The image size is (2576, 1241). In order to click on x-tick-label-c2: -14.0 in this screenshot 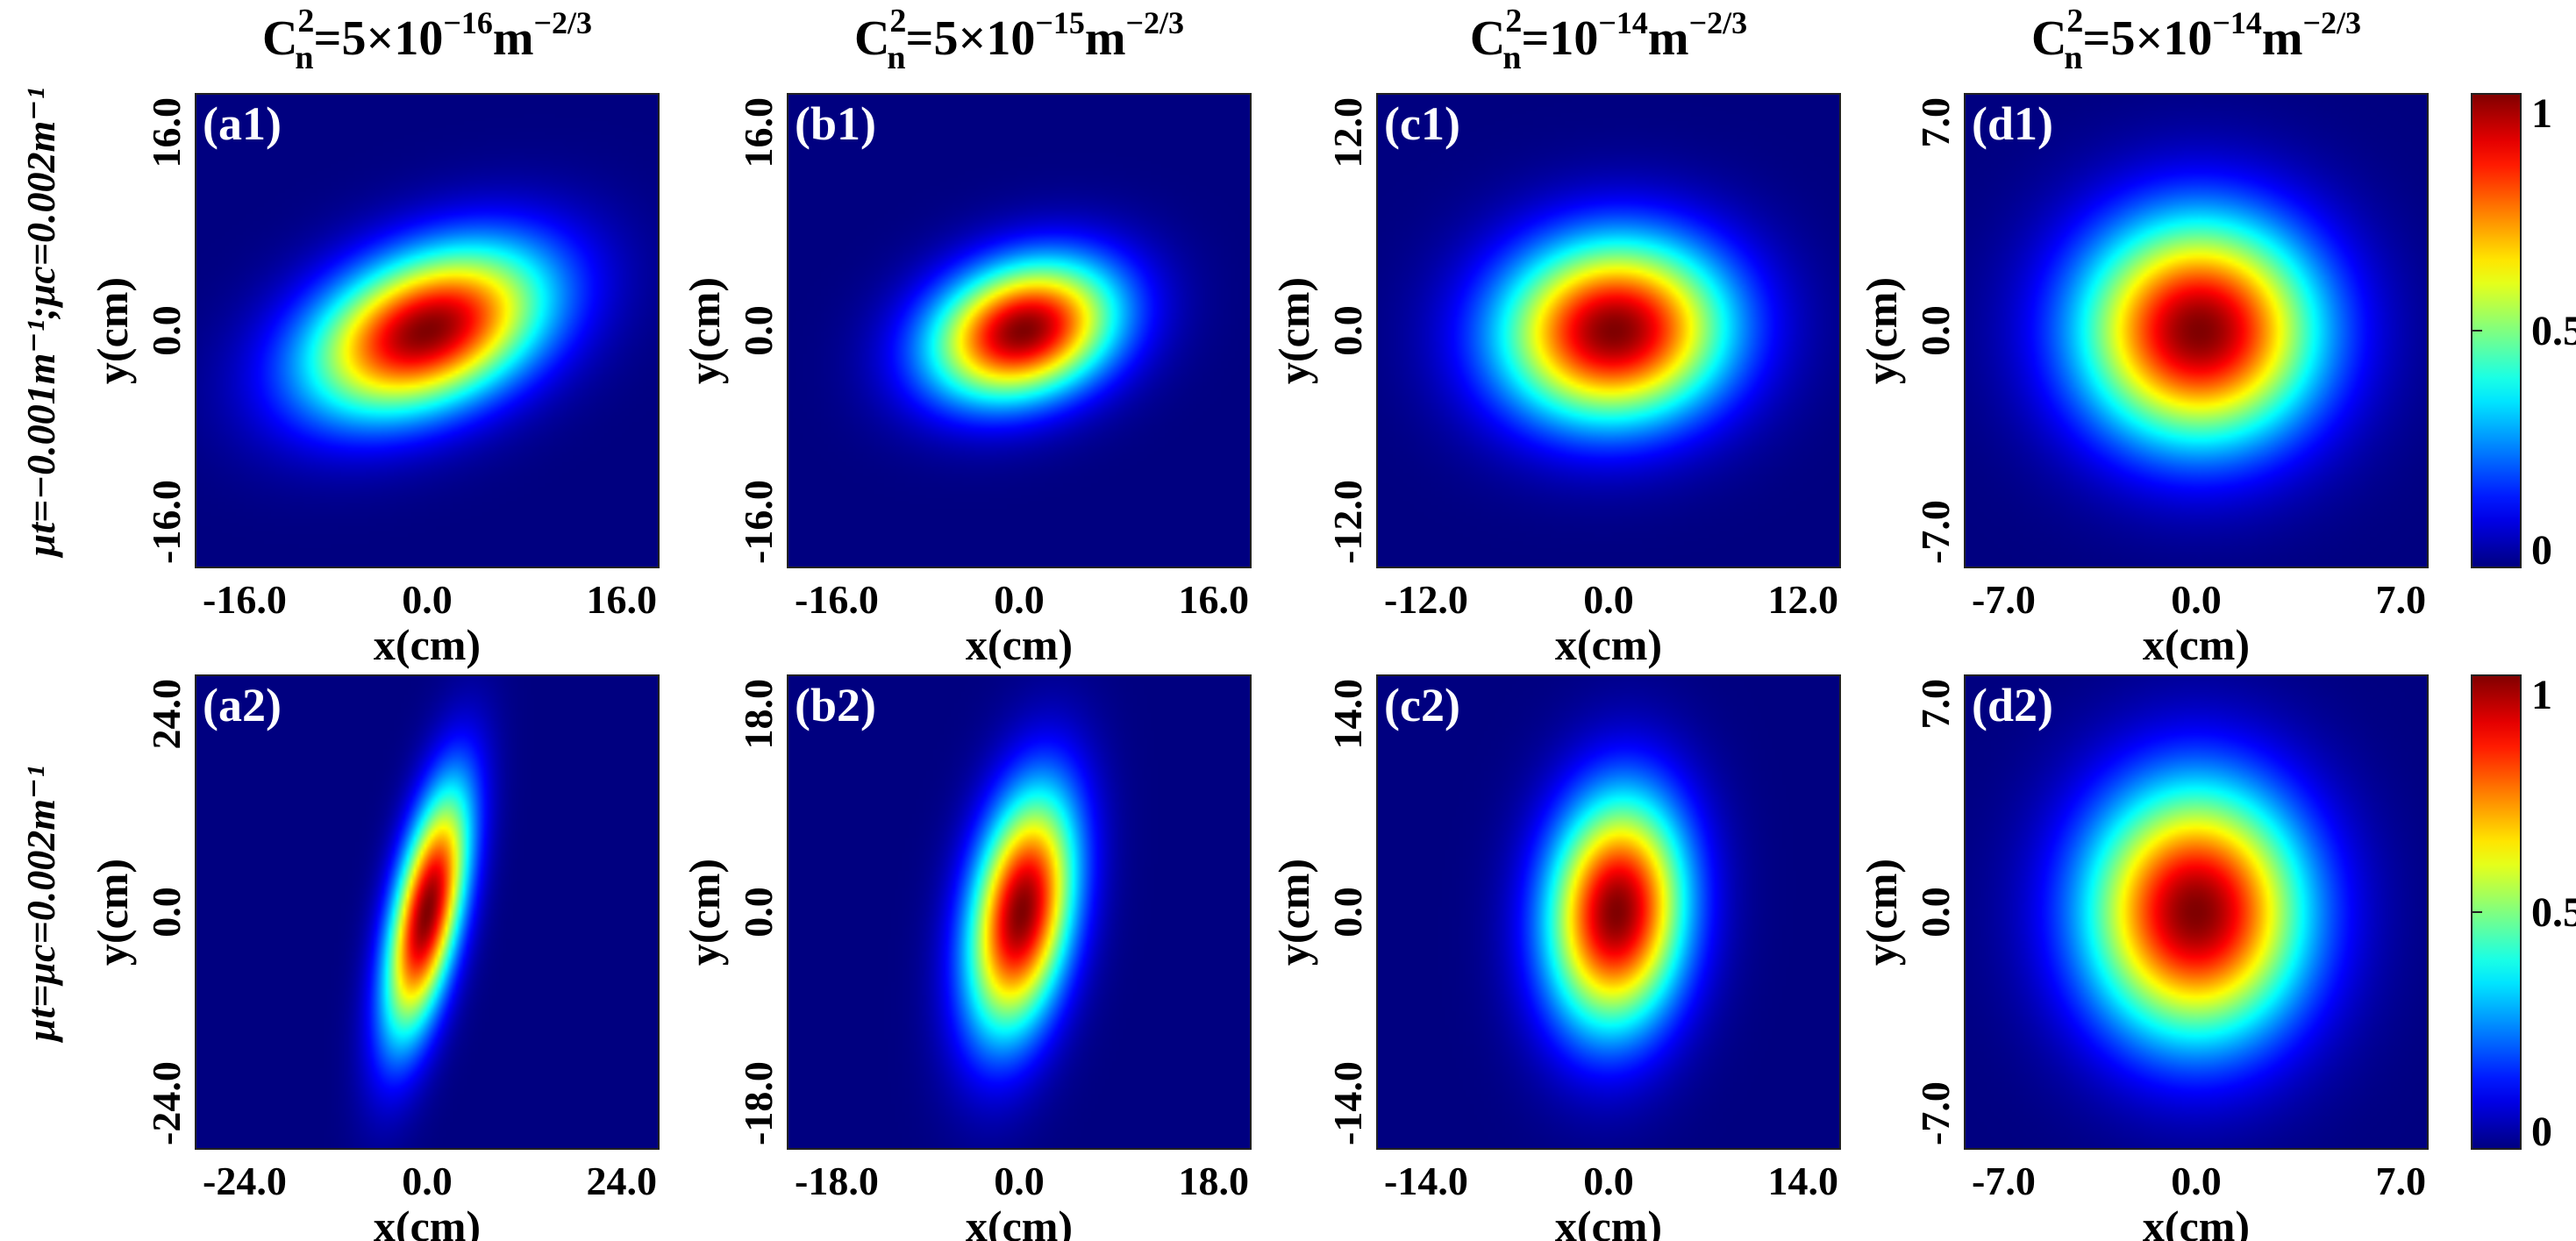, I will do `click(1426, 1181)`.